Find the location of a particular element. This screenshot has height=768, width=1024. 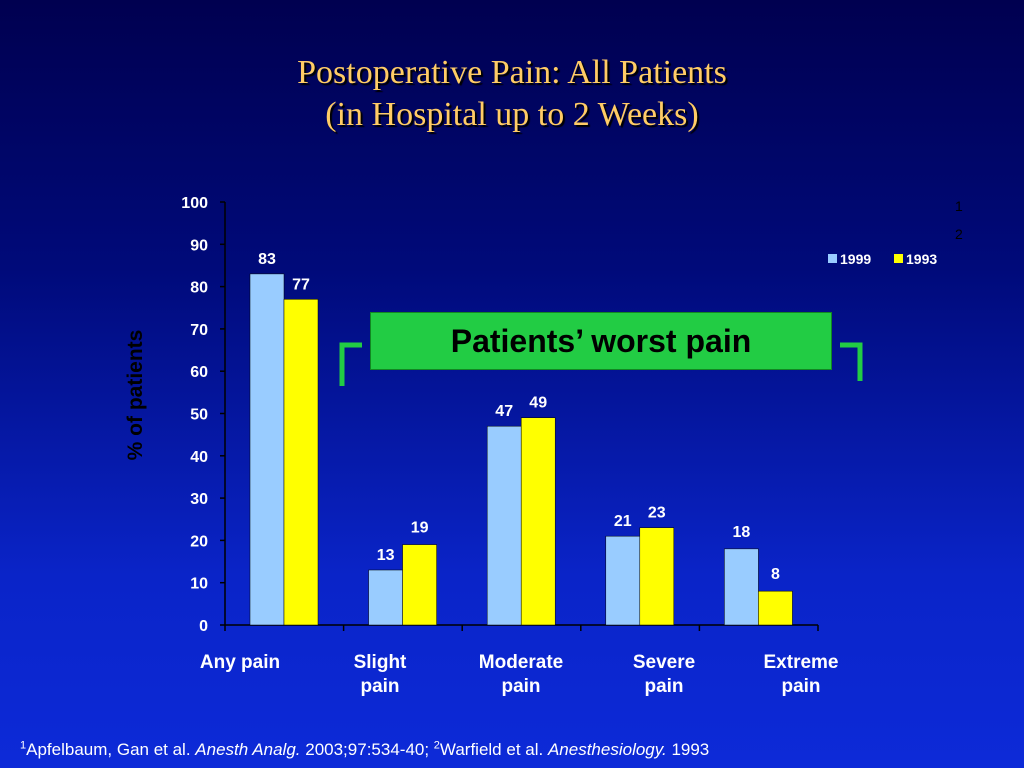

y-tick-label: 60 is located at coordinates (199, 372).